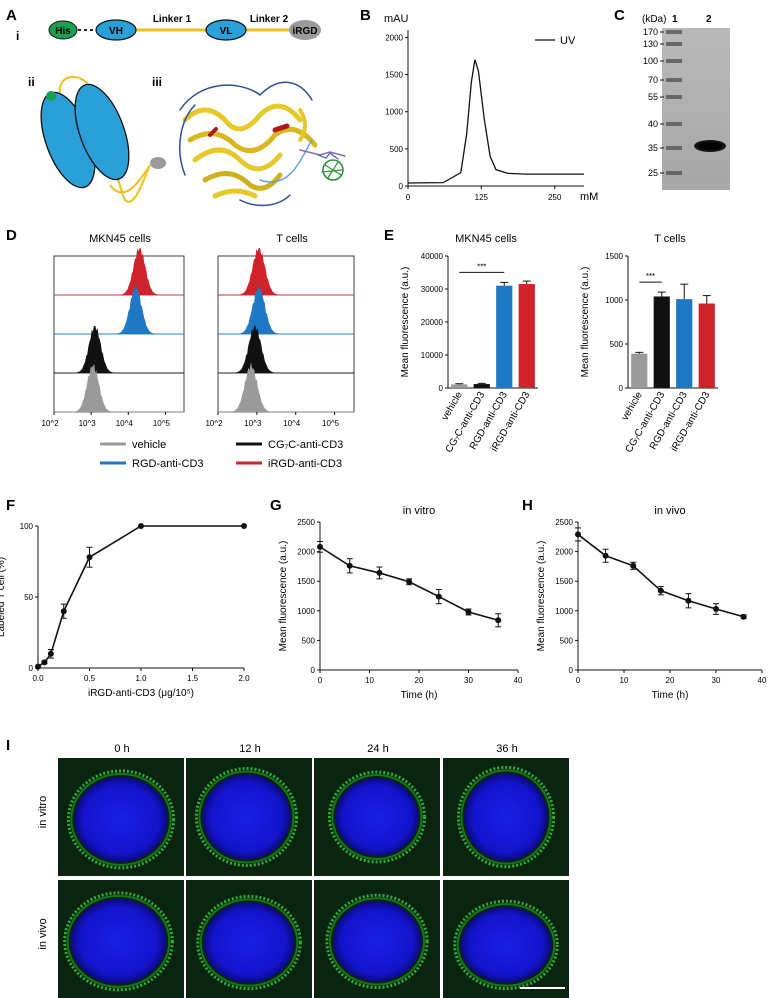 The width and height of the screenshot is (784, 998). Describe the element at coordinates (172, 19) in the screenshot. I see `linker1-label: Linker 1` at that location.